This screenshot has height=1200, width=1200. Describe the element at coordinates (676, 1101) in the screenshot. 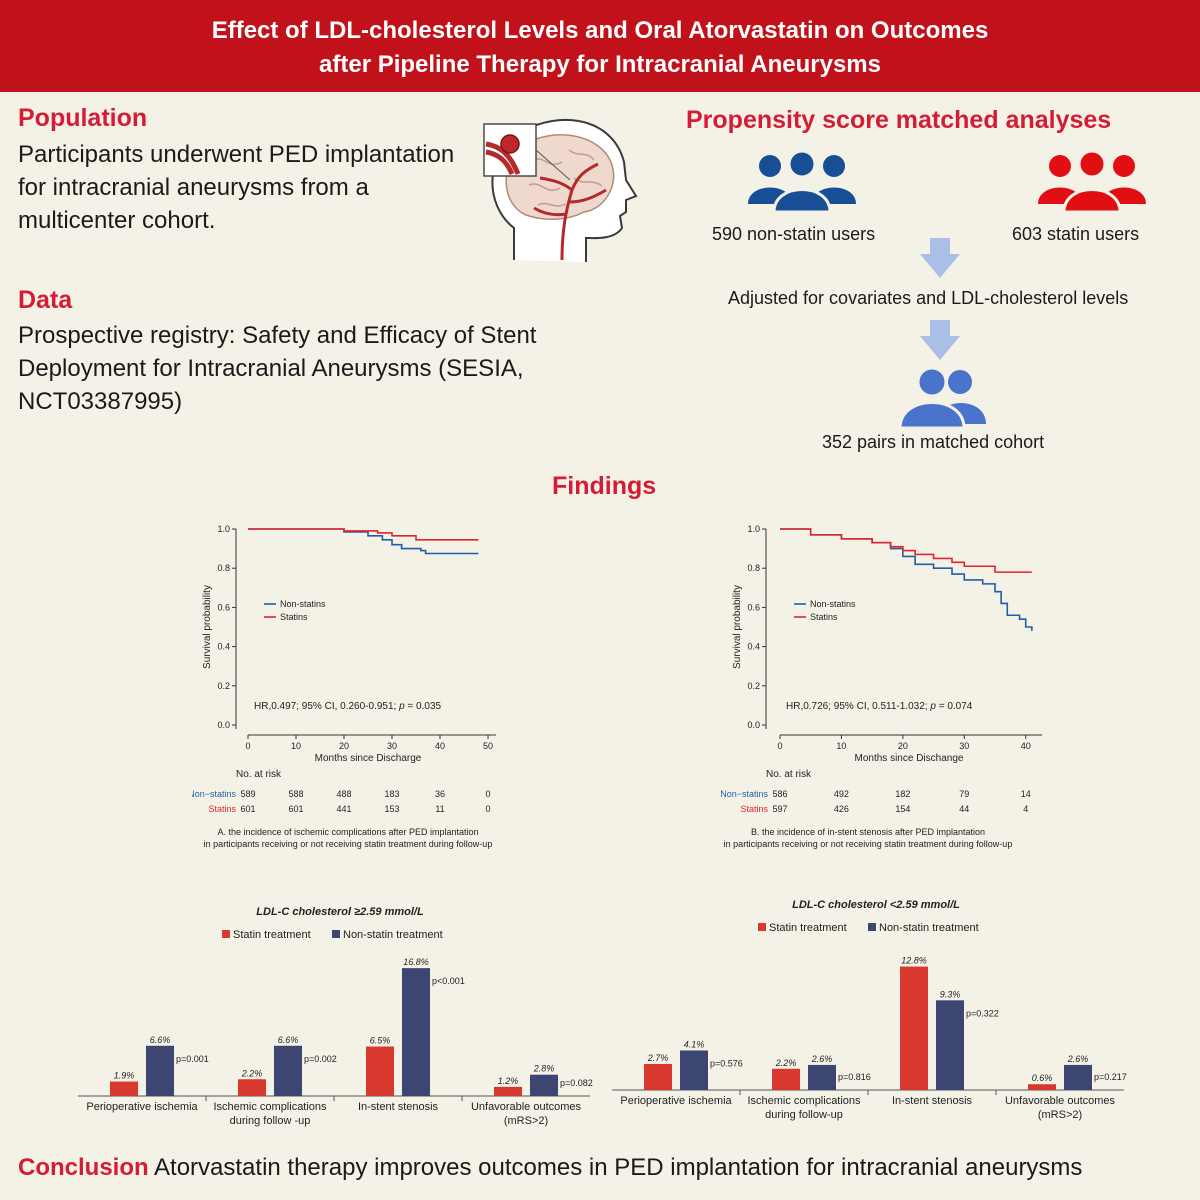

I see `category-label: Perioperative ischemia` at that location.